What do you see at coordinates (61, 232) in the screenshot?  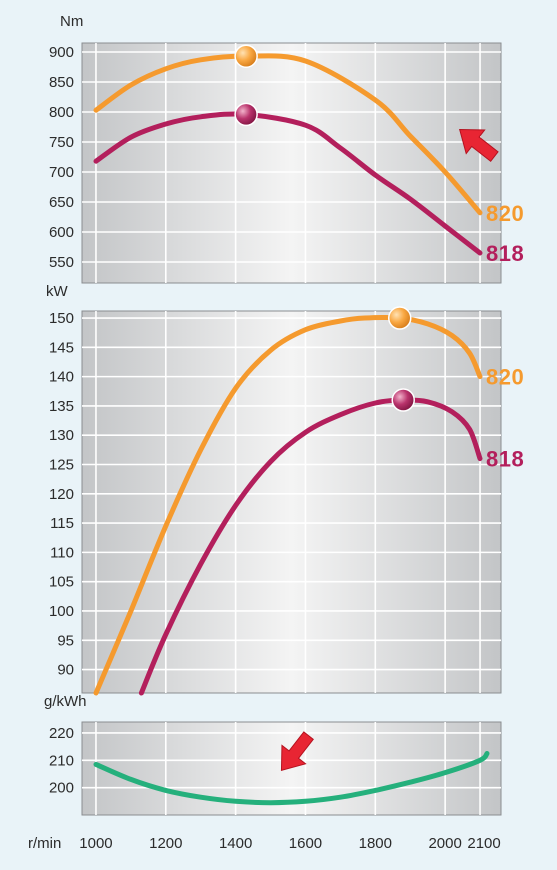 I see `torque-ytick-600: 600` at bounding box center [61, 232].